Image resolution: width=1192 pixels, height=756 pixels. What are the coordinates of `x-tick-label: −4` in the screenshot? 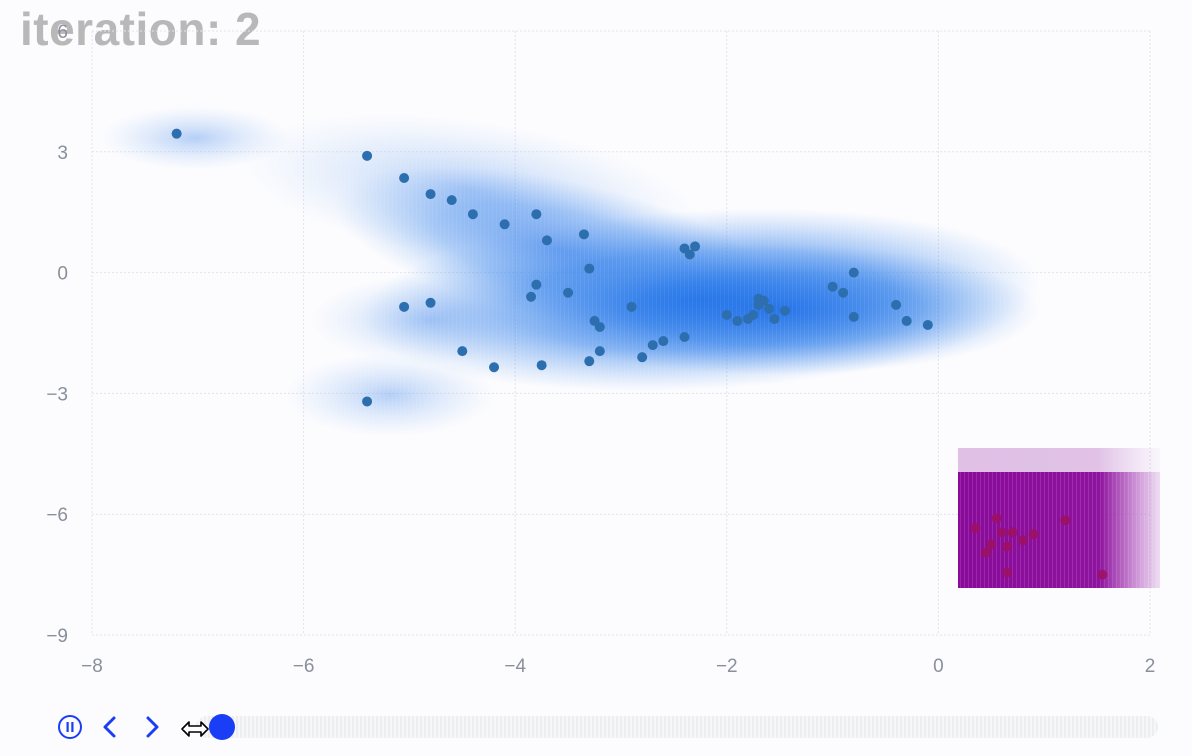 It's located at (515, 666).